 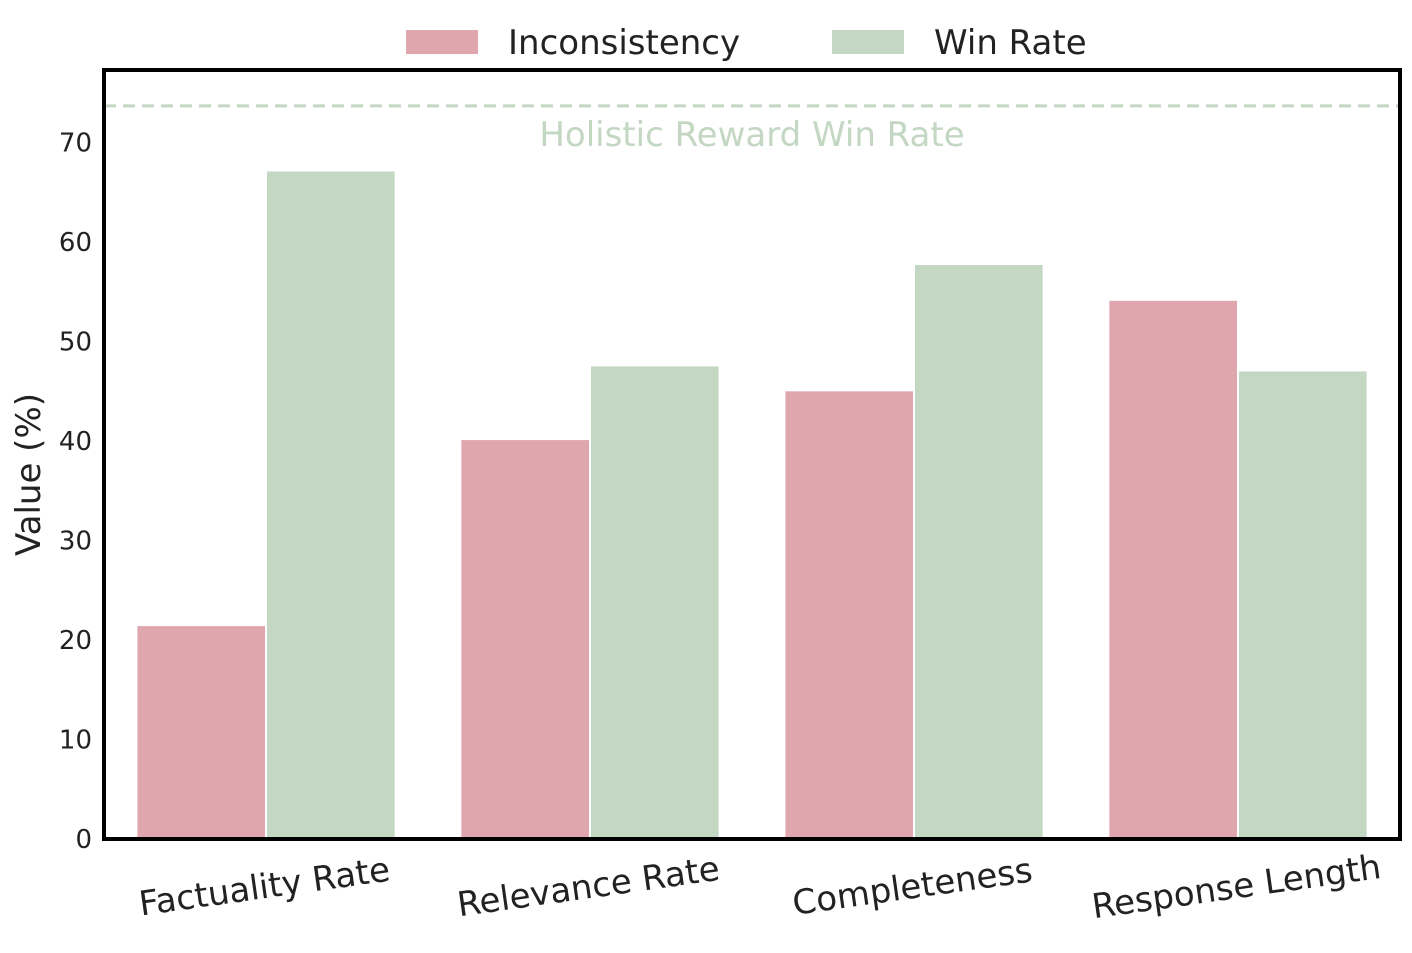 I want to click on y-tick-label: 20, so click(x=75, y=641).